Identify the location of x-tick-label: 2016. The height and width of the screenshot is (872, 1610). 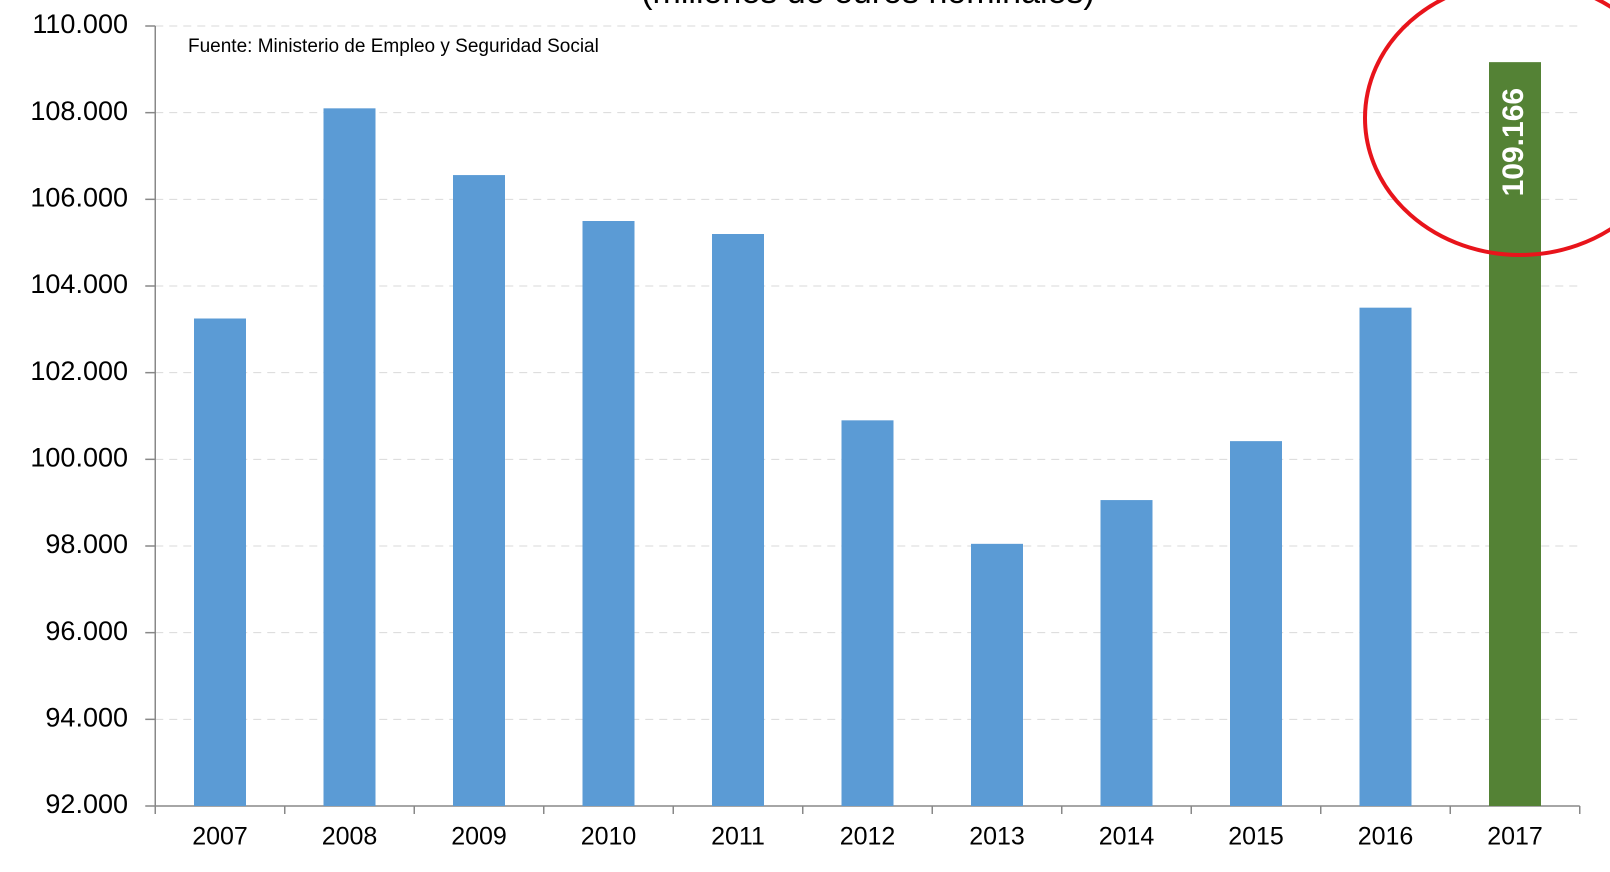
(1386, 837).